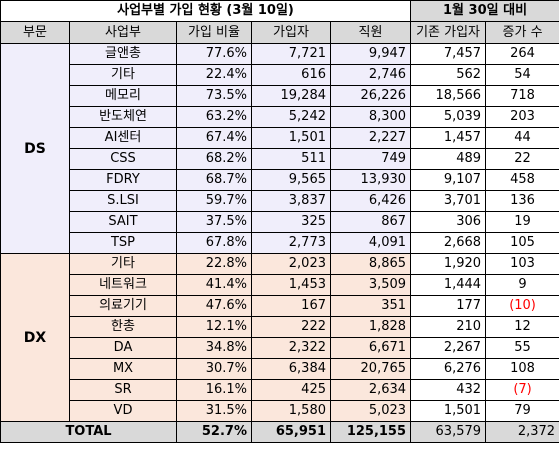 This screenshot has height=463, width=559. Describe the element at coordinates (370, 75) in the screenshot. I see `staff-cell: 2,746` at that location.